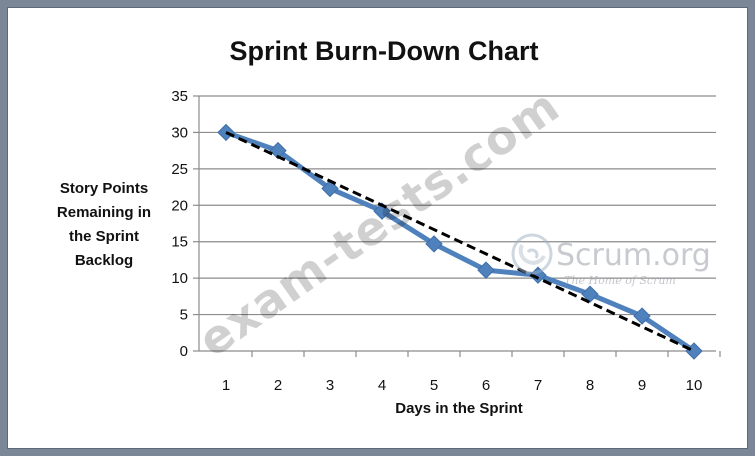 Image resolution: width=755 pixels, height=456 pixels. Describe the element at coordinates (694, 385) in the screenshot. I see `x-tick-label: 10` at that location.